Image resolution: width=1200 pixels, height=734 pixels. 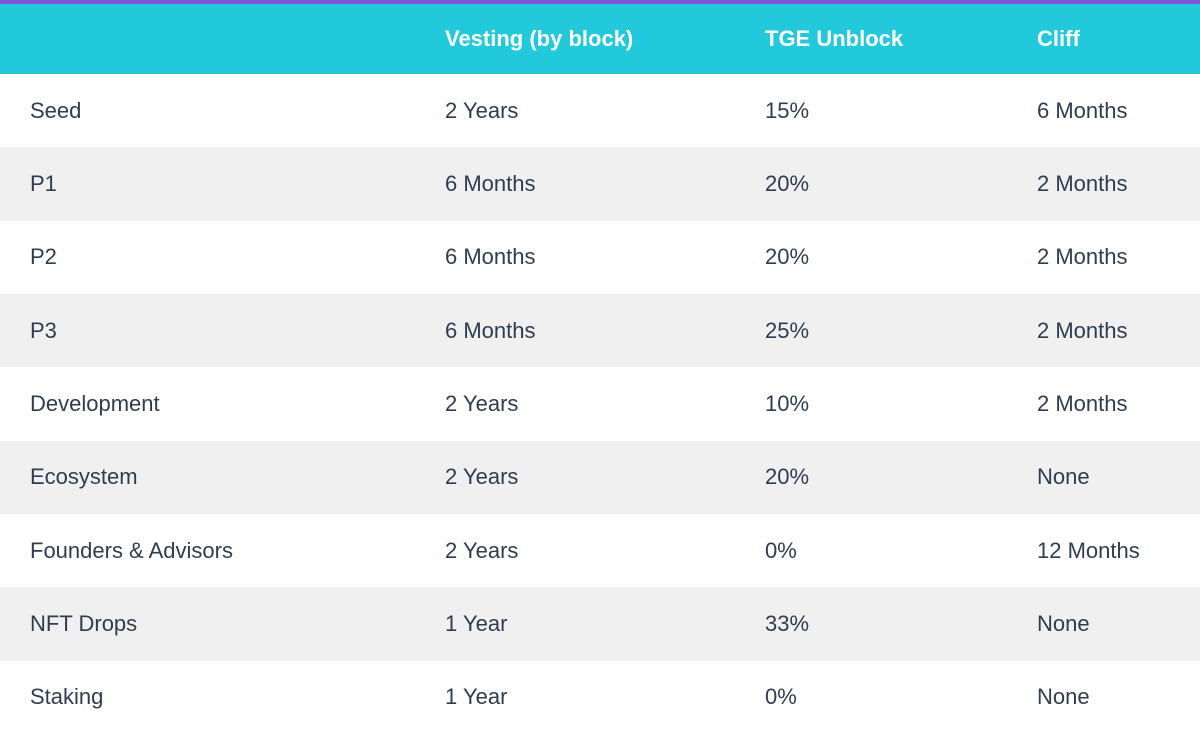 I want to click on table-row: Ecosystem 2 Years 20% None, so click(x=600, y=477).